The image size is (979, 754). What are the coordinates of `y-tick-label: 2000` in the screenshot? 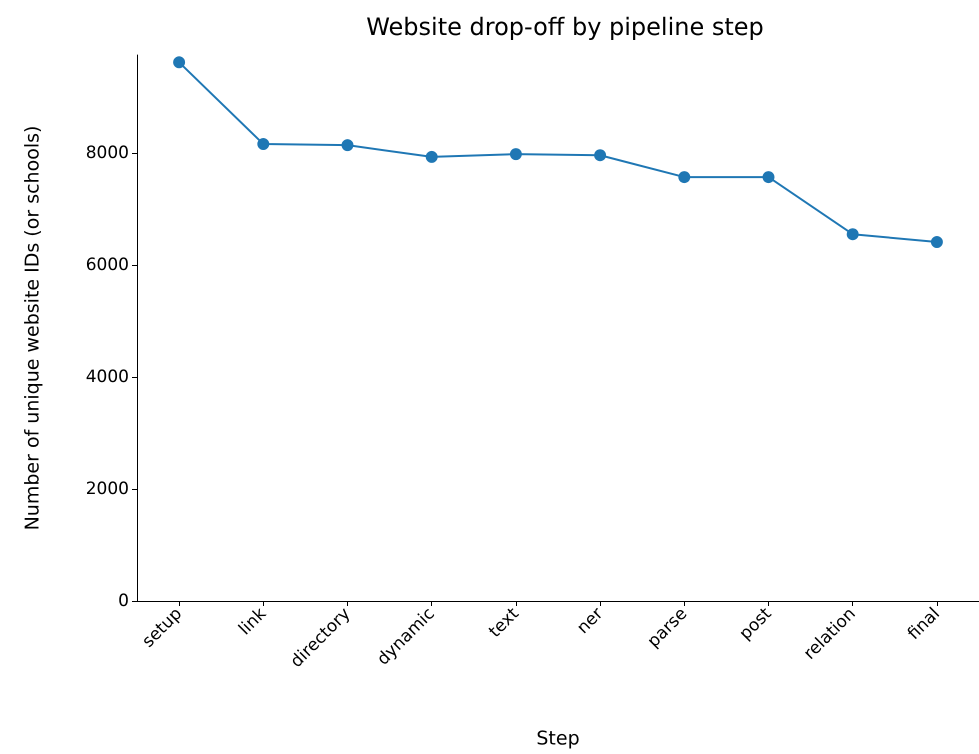 It's located at (107, 489).